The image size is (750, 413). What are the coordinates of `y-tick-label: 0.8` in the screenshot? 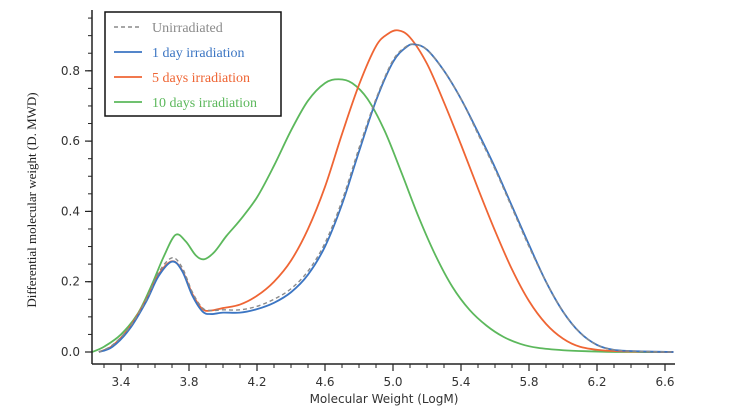 It's located at (70, 71).